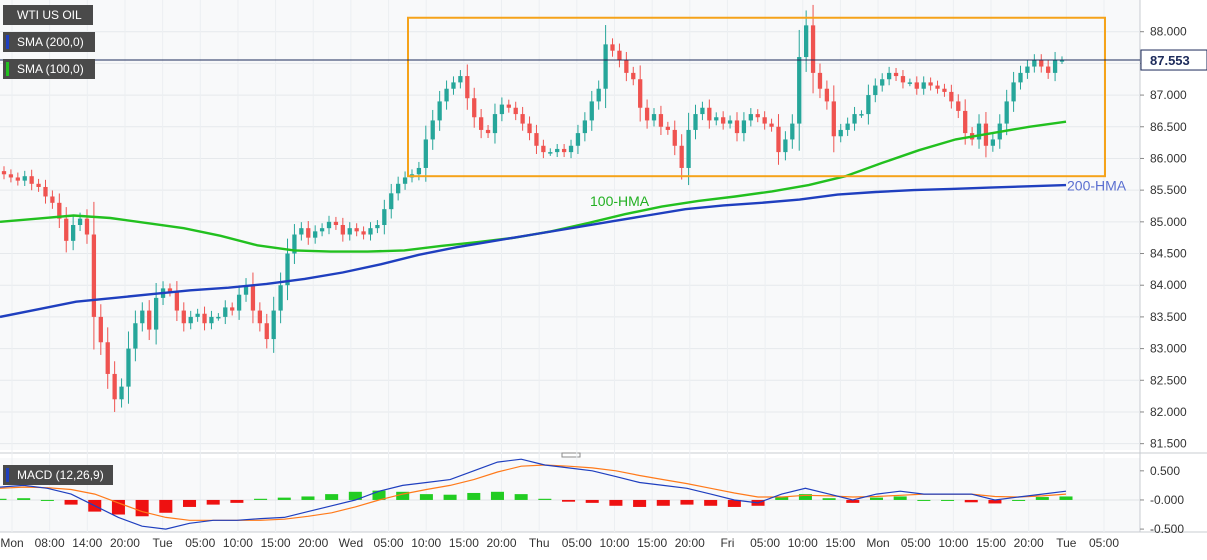 This screenshot has width=1207, height=560. What do you see at coordinates (1168, 95) in the screenshot?
I see `y-tick-label: 87.000` at bounding box center [1168, 95].